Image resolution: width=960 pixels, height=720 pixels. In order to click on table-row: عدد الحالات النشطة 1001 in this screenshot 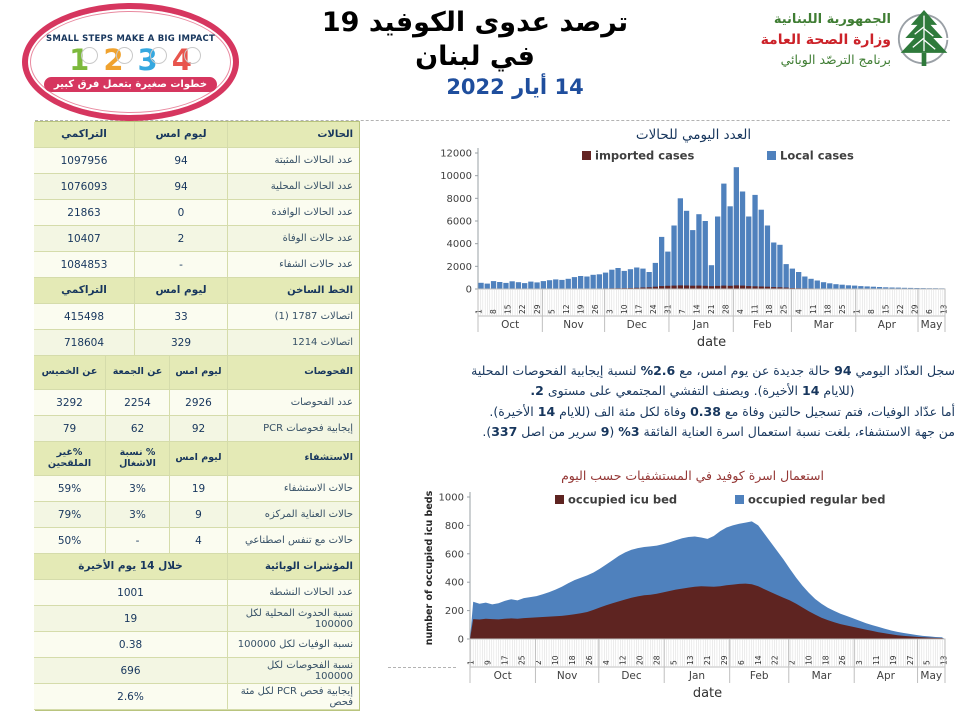, I will do `click(196, 593)`.